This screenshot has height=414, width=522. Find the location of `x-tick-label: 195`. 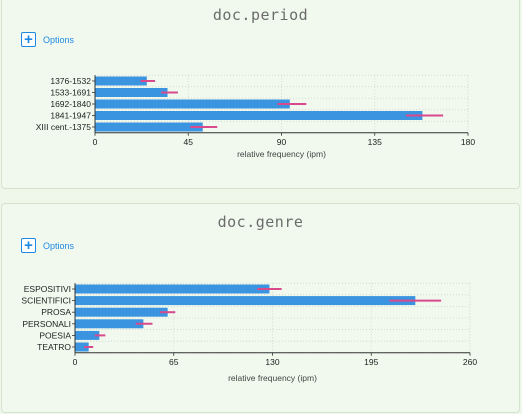

x-tick-label: 195 is located at coordinates (371, 362).